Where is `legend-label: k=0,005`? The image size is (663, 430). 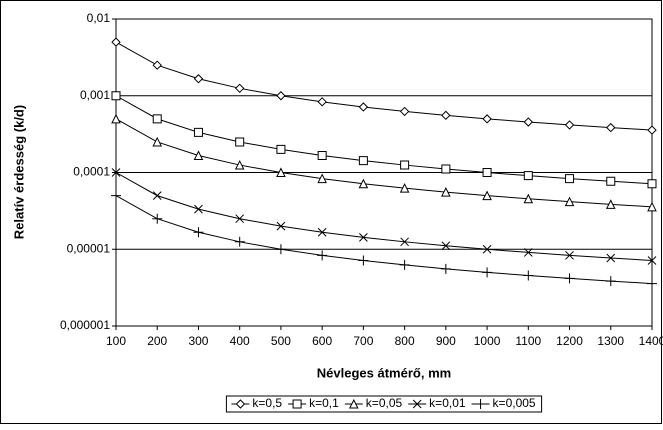
legend-label: k=0,005 is located at coordinates (514, 403).